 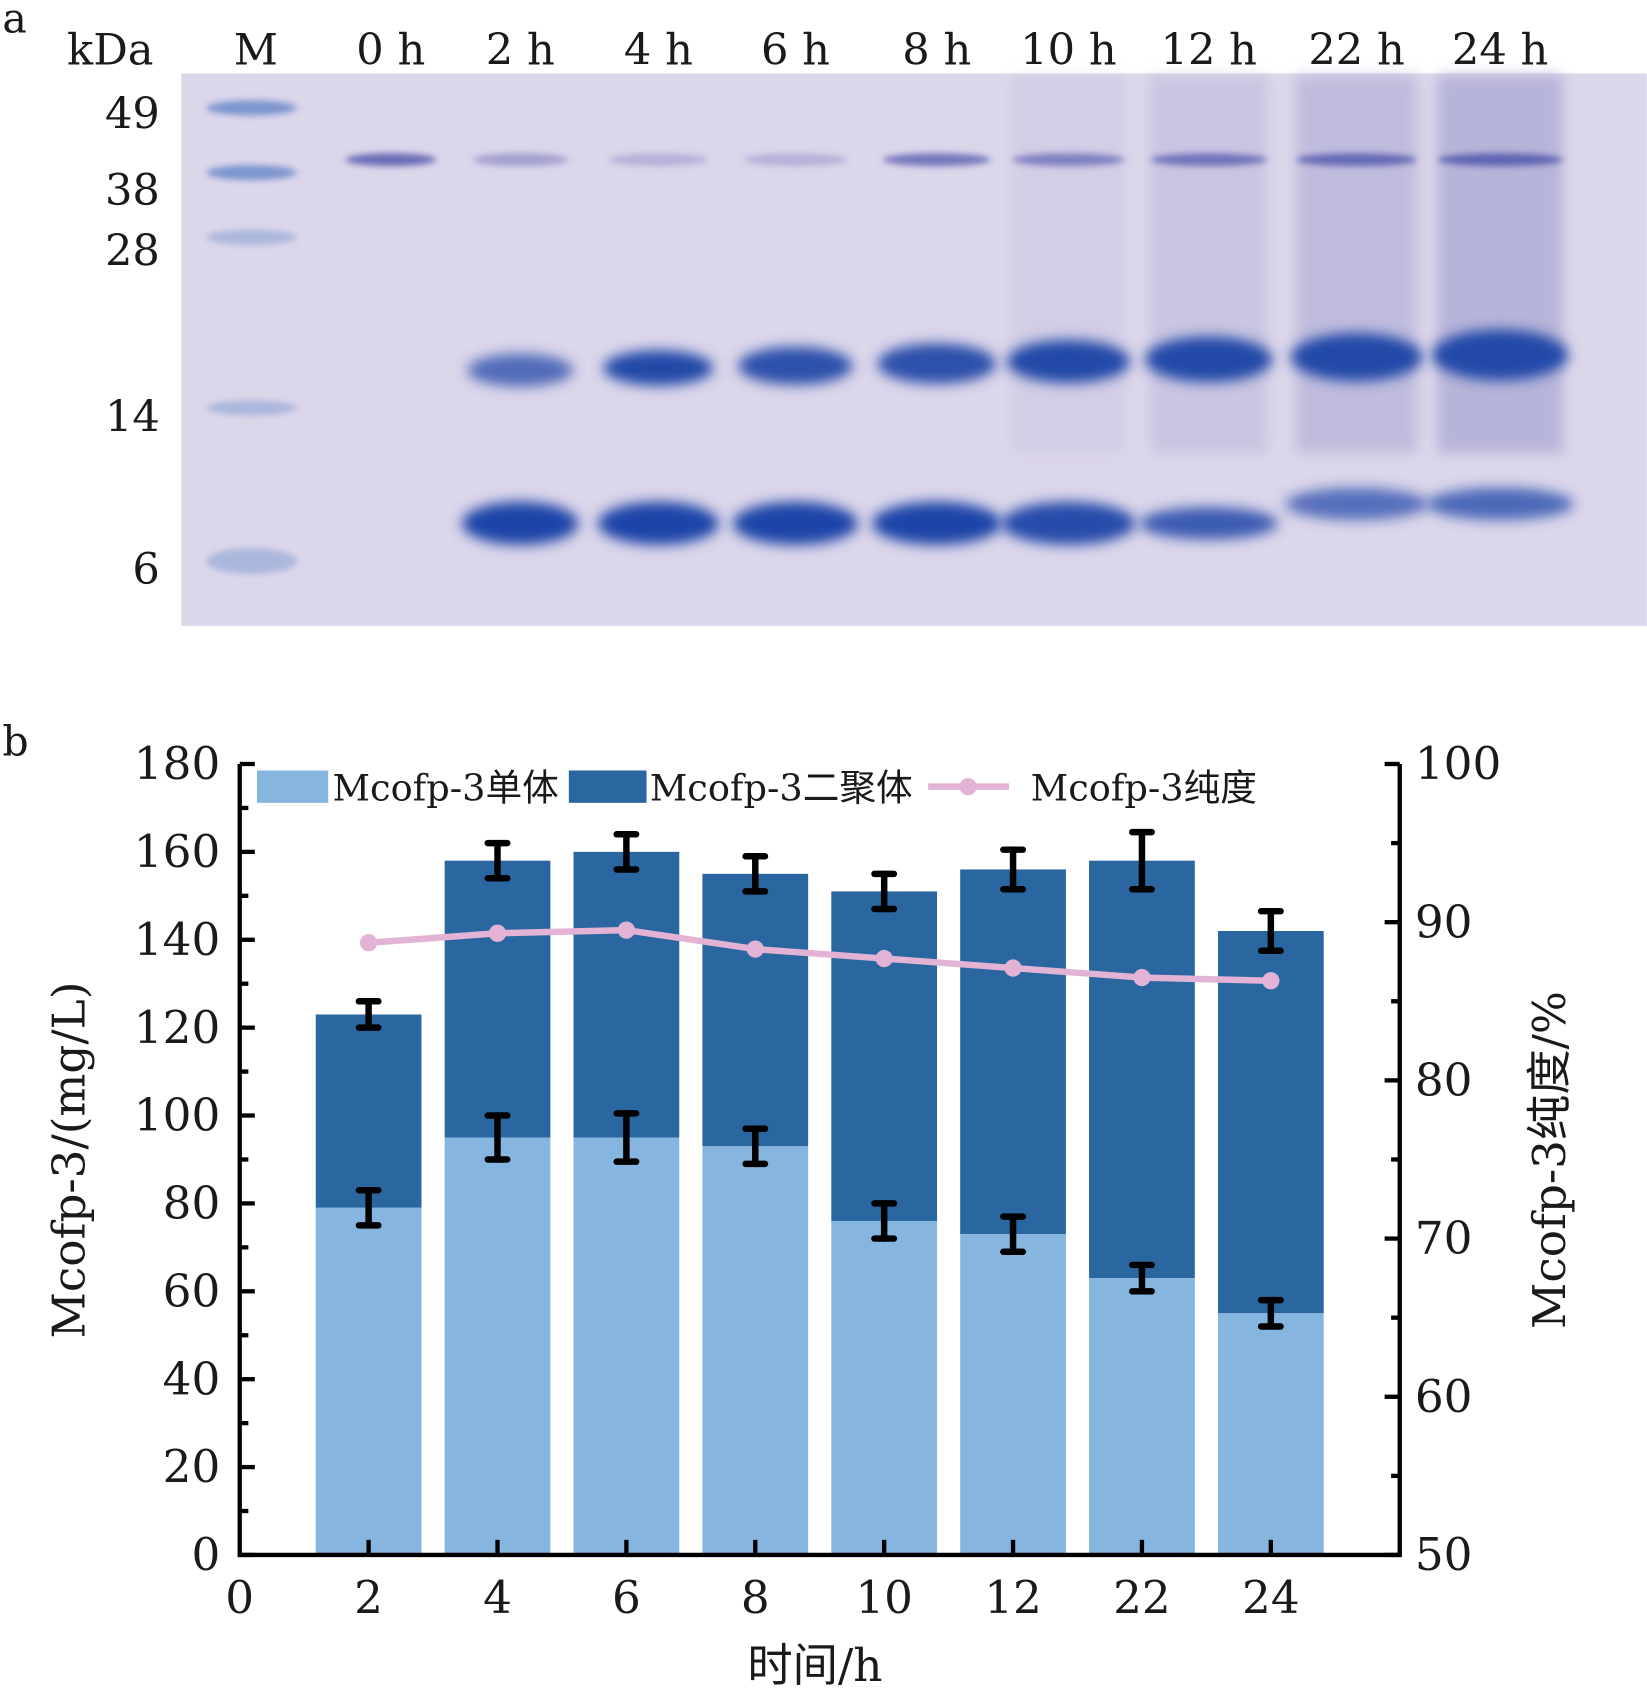 What do you see at coordinates (192, 1378) in the screenshot?
I see `y-tick-label: 40` at bounding box center [192, 1378].